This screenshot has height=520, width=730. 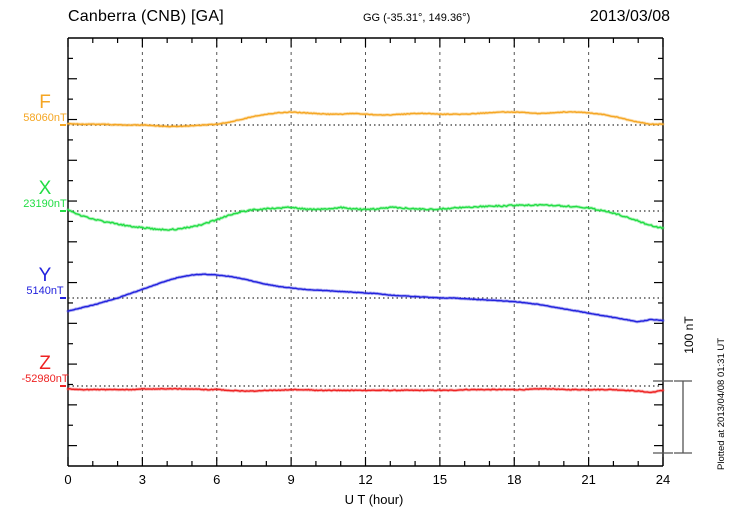 I want to click on component-baseline-y: 5140nT, so click(x=45, y=290).